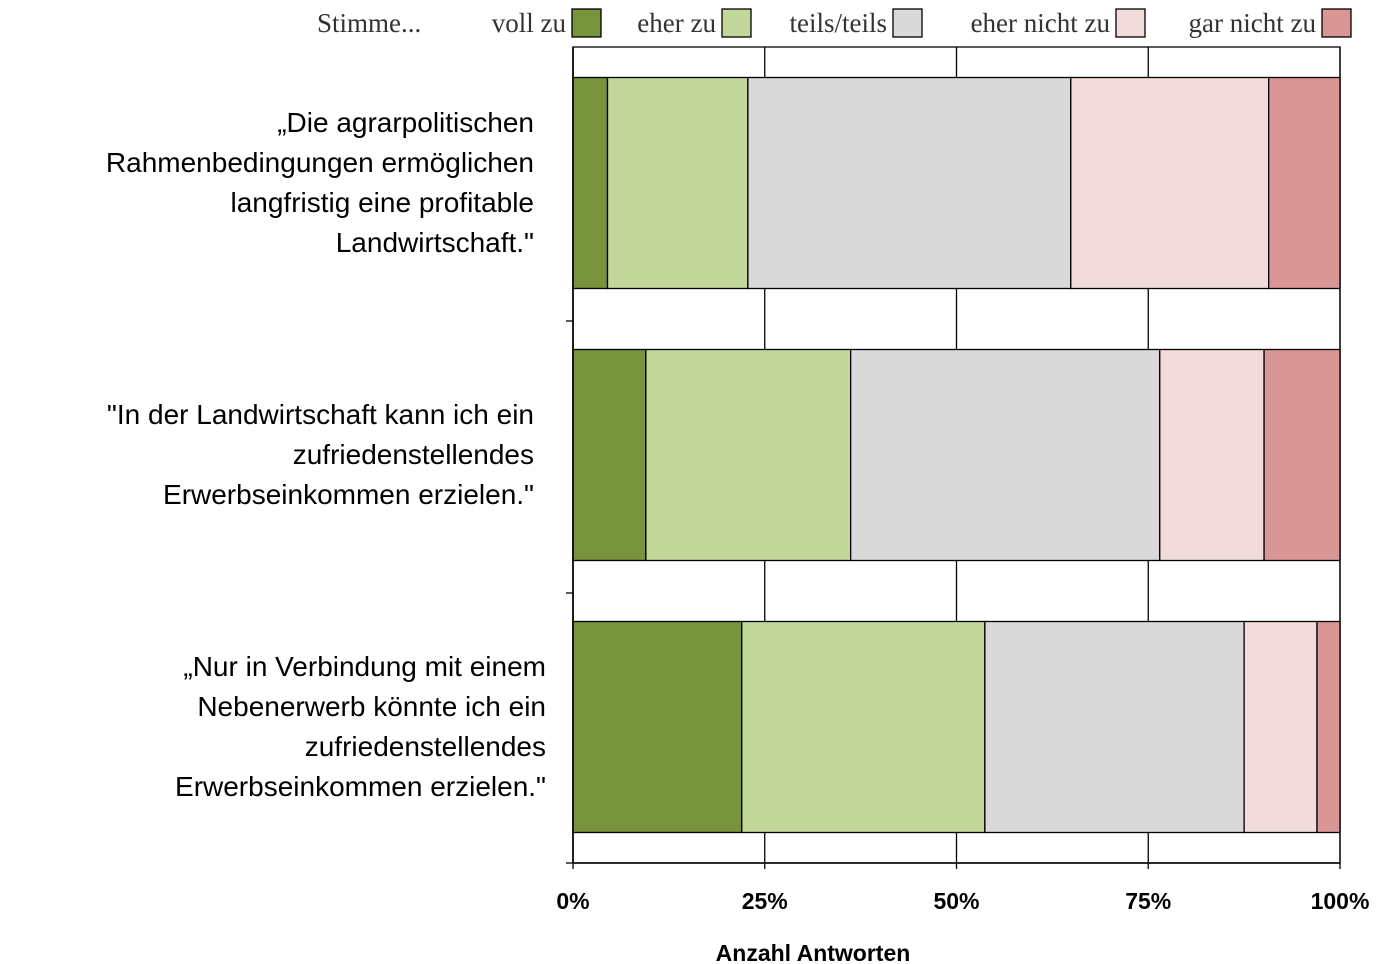 The height and width of the screenshot is (964, 1382). Describe the element at coordinates (1340, 901) in the screenshot. I see `x-tick-label: 100%` at that location.